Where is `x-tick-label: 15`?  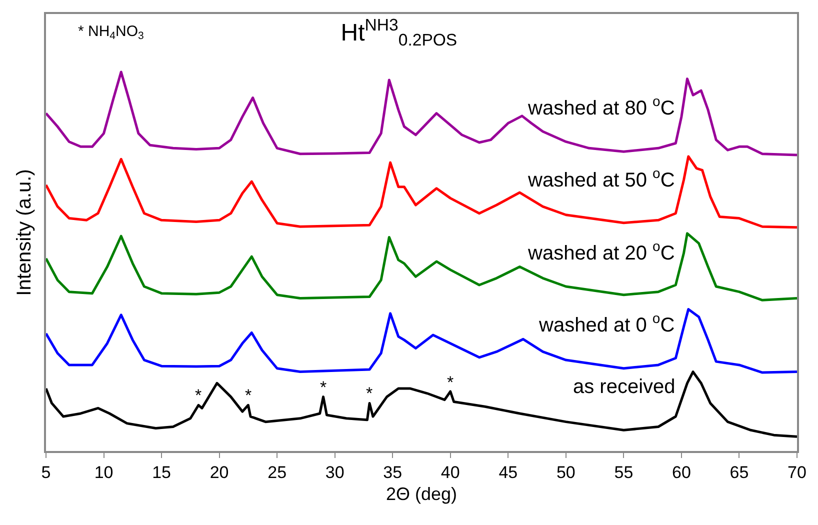 x-tick-label: 15 is located at coordinates (161, 472).